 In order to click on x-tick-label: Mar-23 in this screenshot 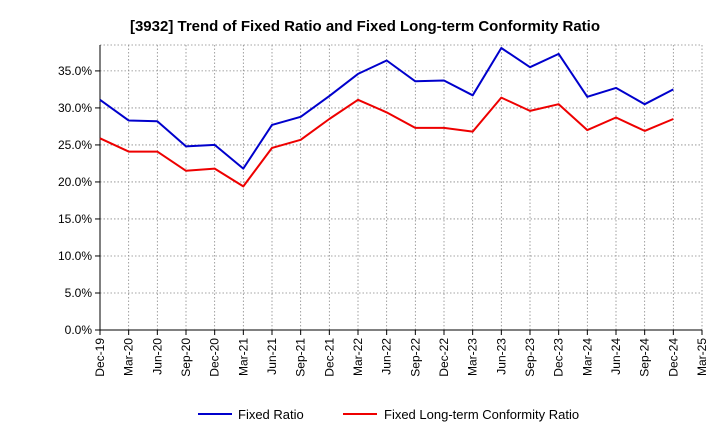, I will do `click(473, 357)`.